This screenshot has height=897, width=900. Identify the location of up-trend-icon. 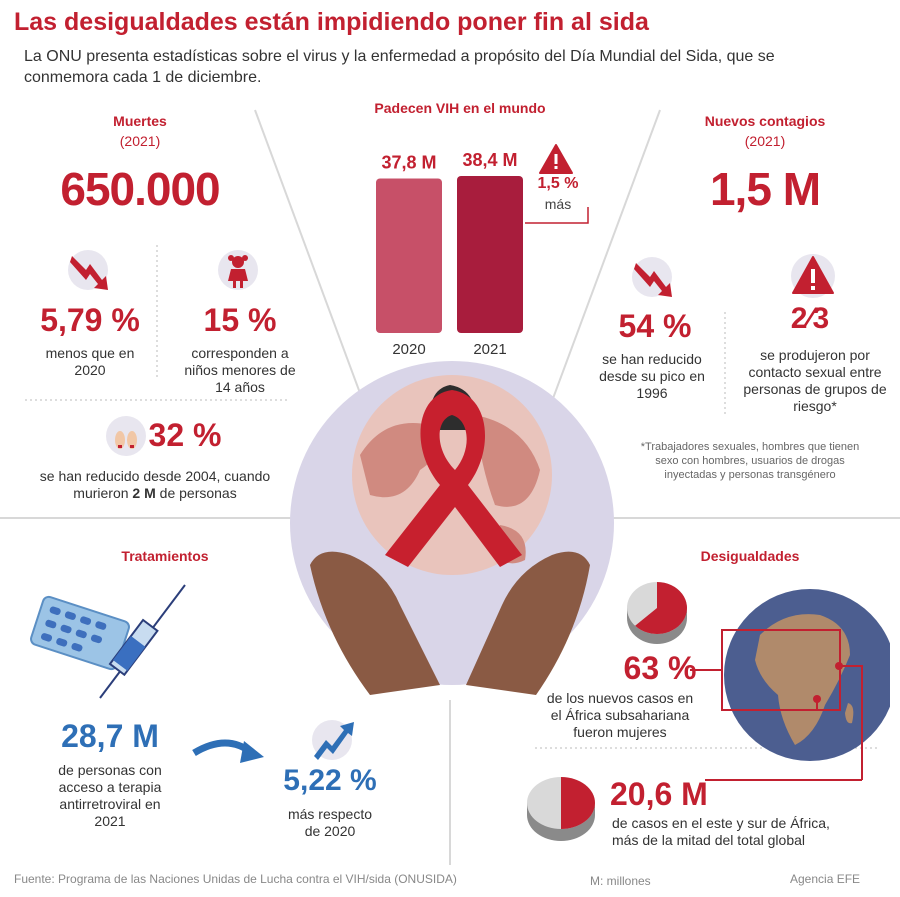
(333, 740).